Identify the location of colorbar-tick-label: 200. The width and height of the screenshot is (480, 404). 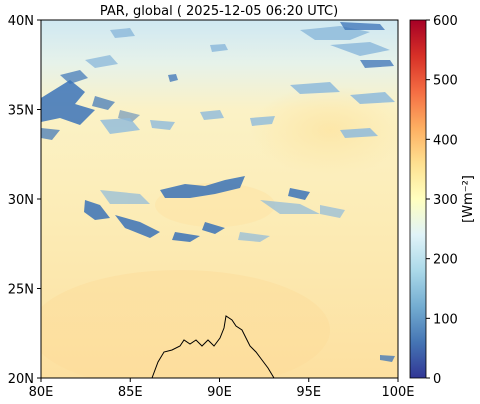
(445, 260).